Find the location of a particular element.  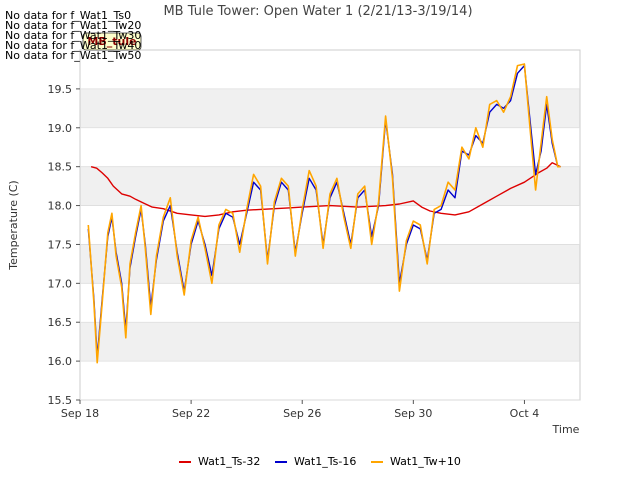

y-tick-label: 17.5 is located at coordinates (60, 244).